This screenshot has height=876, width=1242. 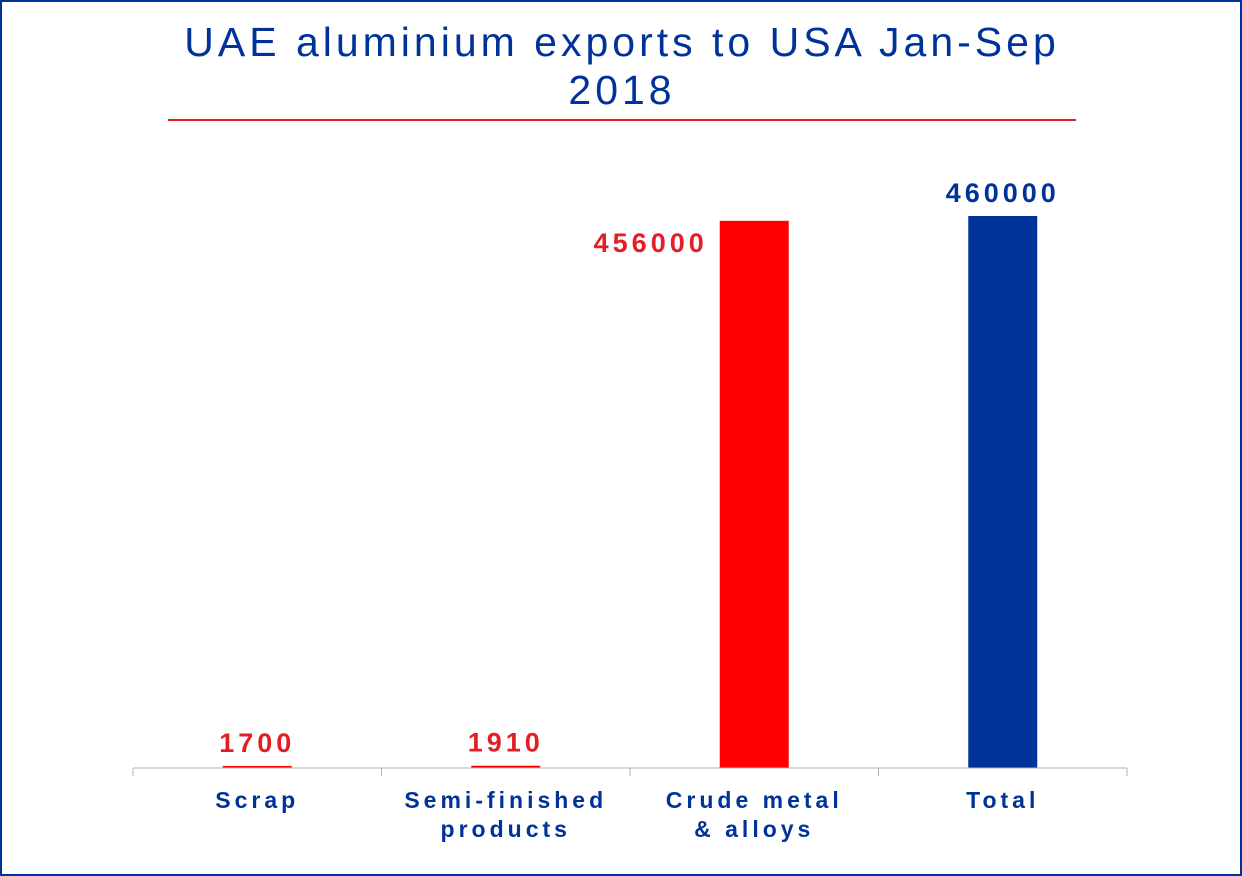 I want to click on data-label-1: 1700, so click(x=257, y=743).